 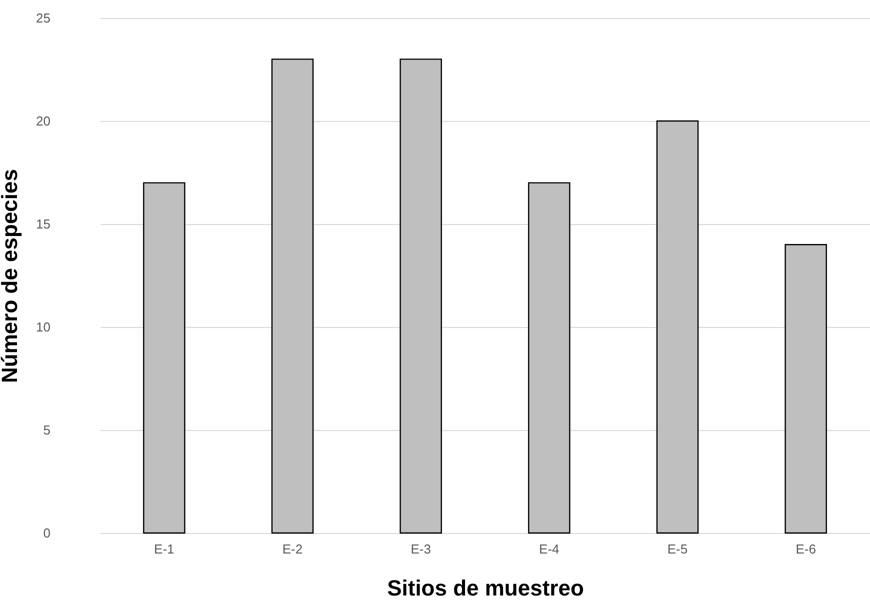 What do you see at coordinates (43, 224) in the screenshot?
I see `y-tick-label: 15` at bounding box center [43, 224].